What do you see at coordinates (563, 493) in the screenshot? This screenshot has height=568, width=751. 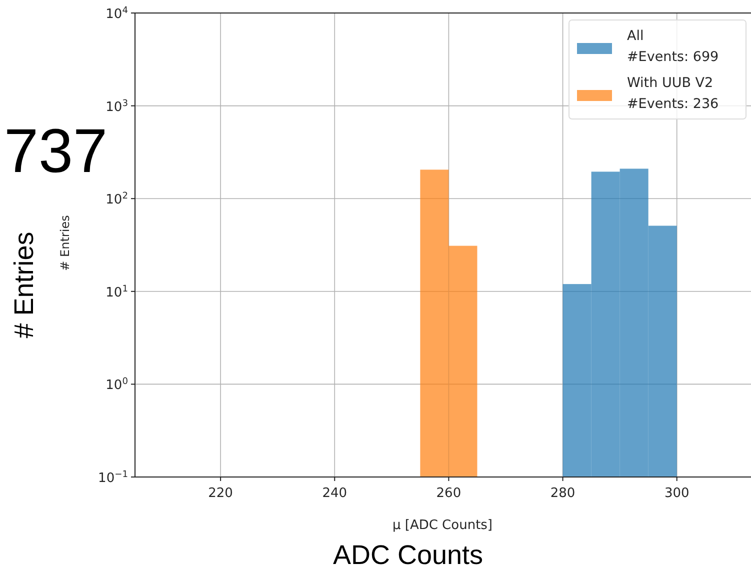 I see `x-tick-label: 280` at bounding box center [563, 493].